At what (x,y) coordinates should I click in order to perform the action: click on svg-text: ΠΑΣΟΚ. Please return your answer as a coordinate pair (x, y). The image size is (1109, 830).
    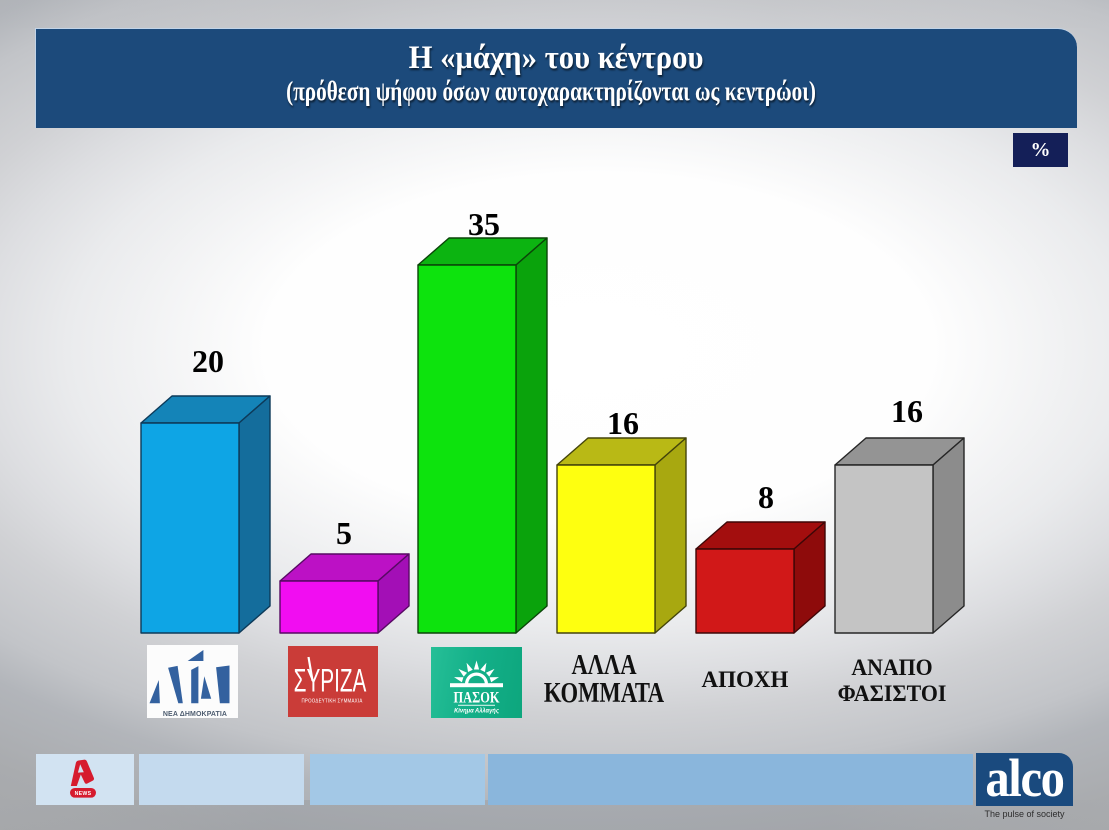
    Looking at the image, I should click on (477, 698).